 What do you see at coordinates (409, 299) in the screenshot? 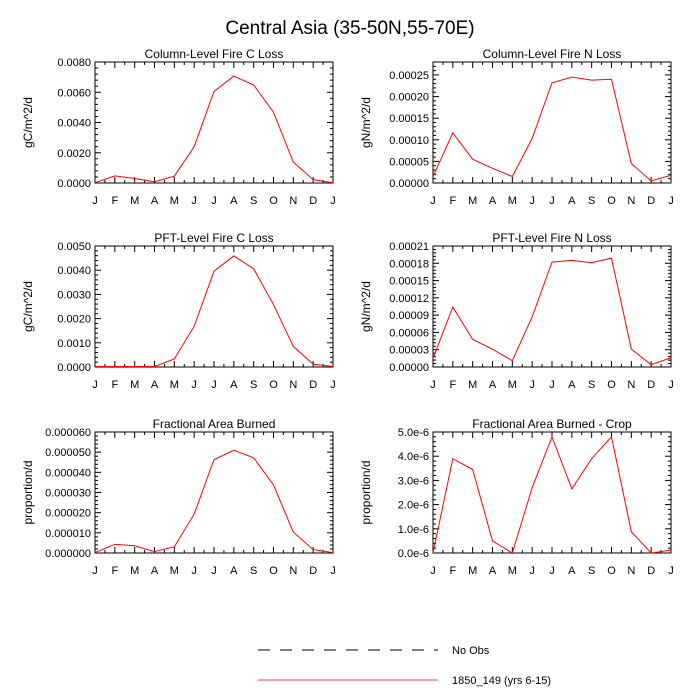
I see `y-tick-label: 0.00012` at bounding box center [409, 299].